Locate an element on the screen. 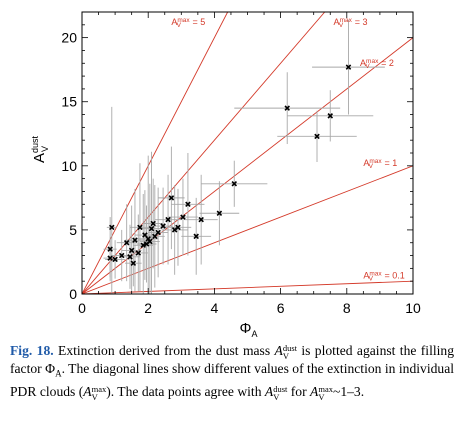 This screenshot has height=423, width=469. y-tick-label: 5 is located at coordinates (73, 230).